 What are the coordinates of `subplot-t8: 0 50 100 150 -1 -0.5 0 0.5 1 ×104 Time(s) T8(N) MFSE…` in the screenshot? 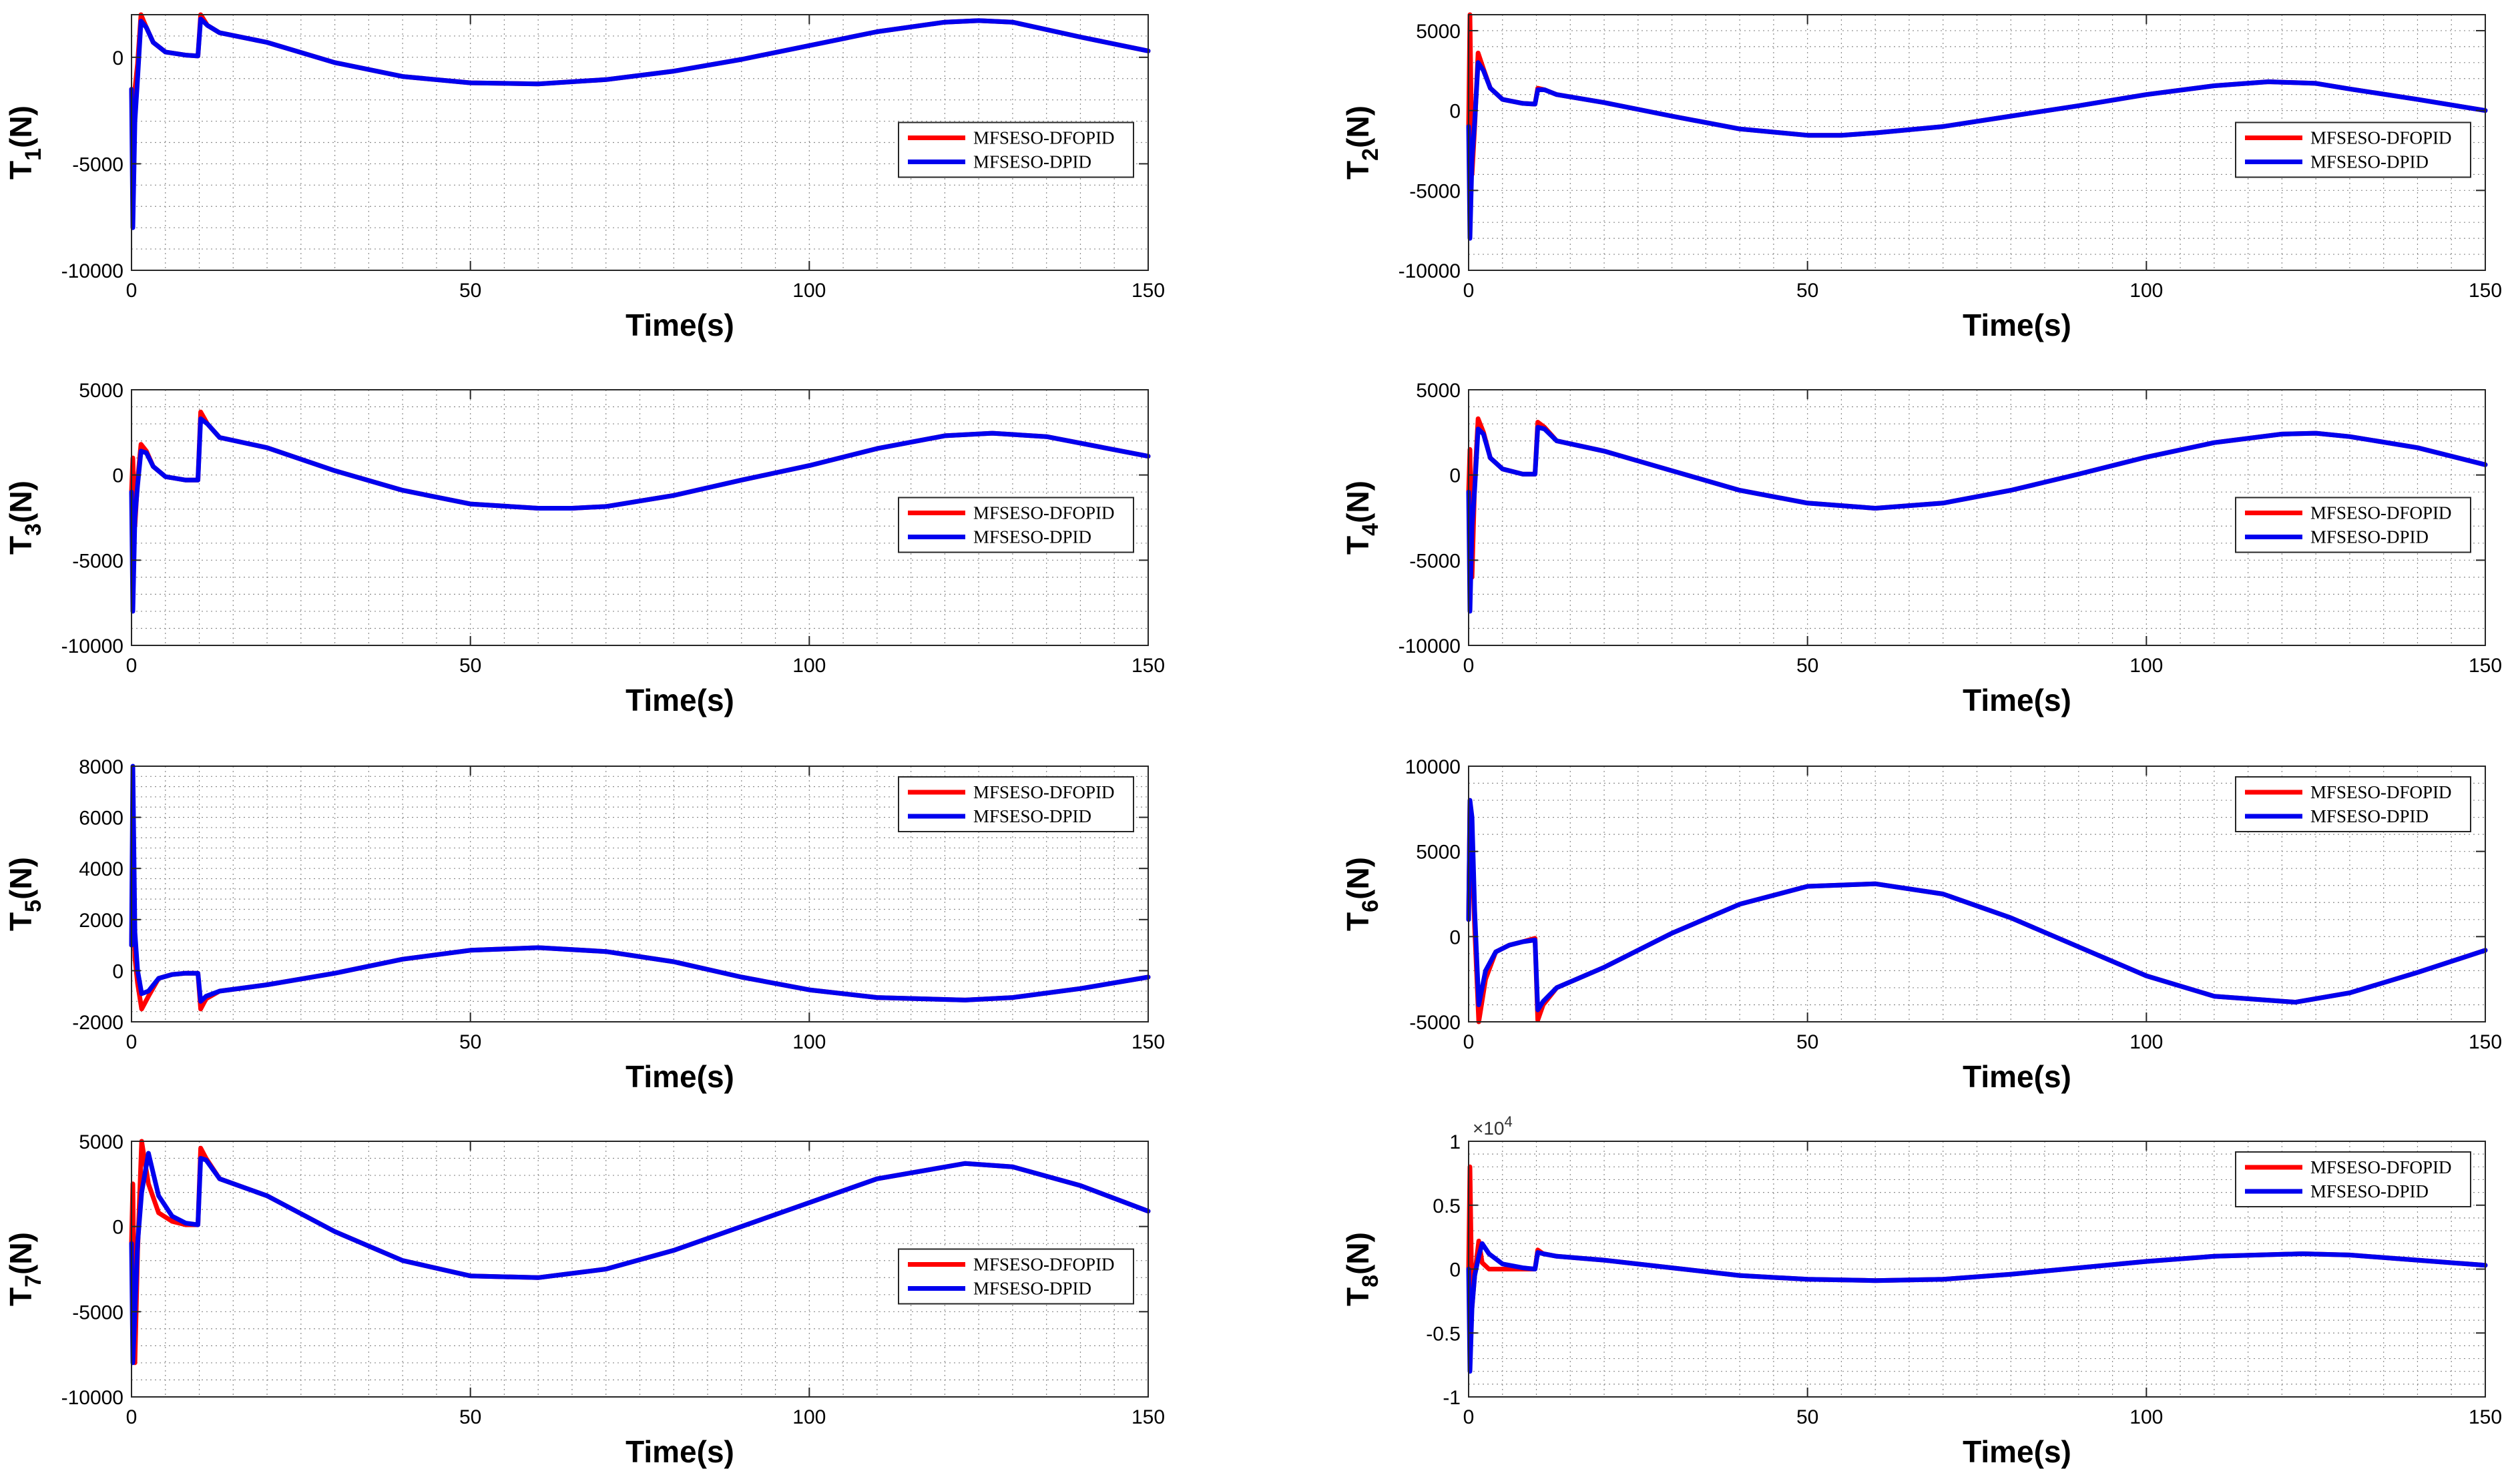 It's located at (1921, 1291).